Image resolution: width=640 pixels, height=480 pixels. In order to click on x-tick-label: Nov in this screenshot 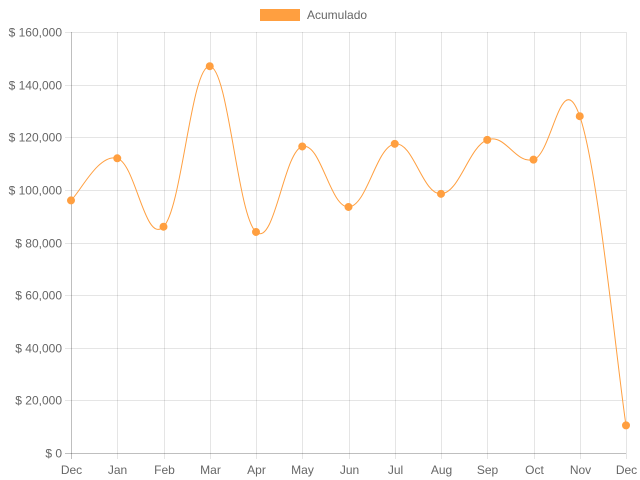, I will do `click(580, 470)`.